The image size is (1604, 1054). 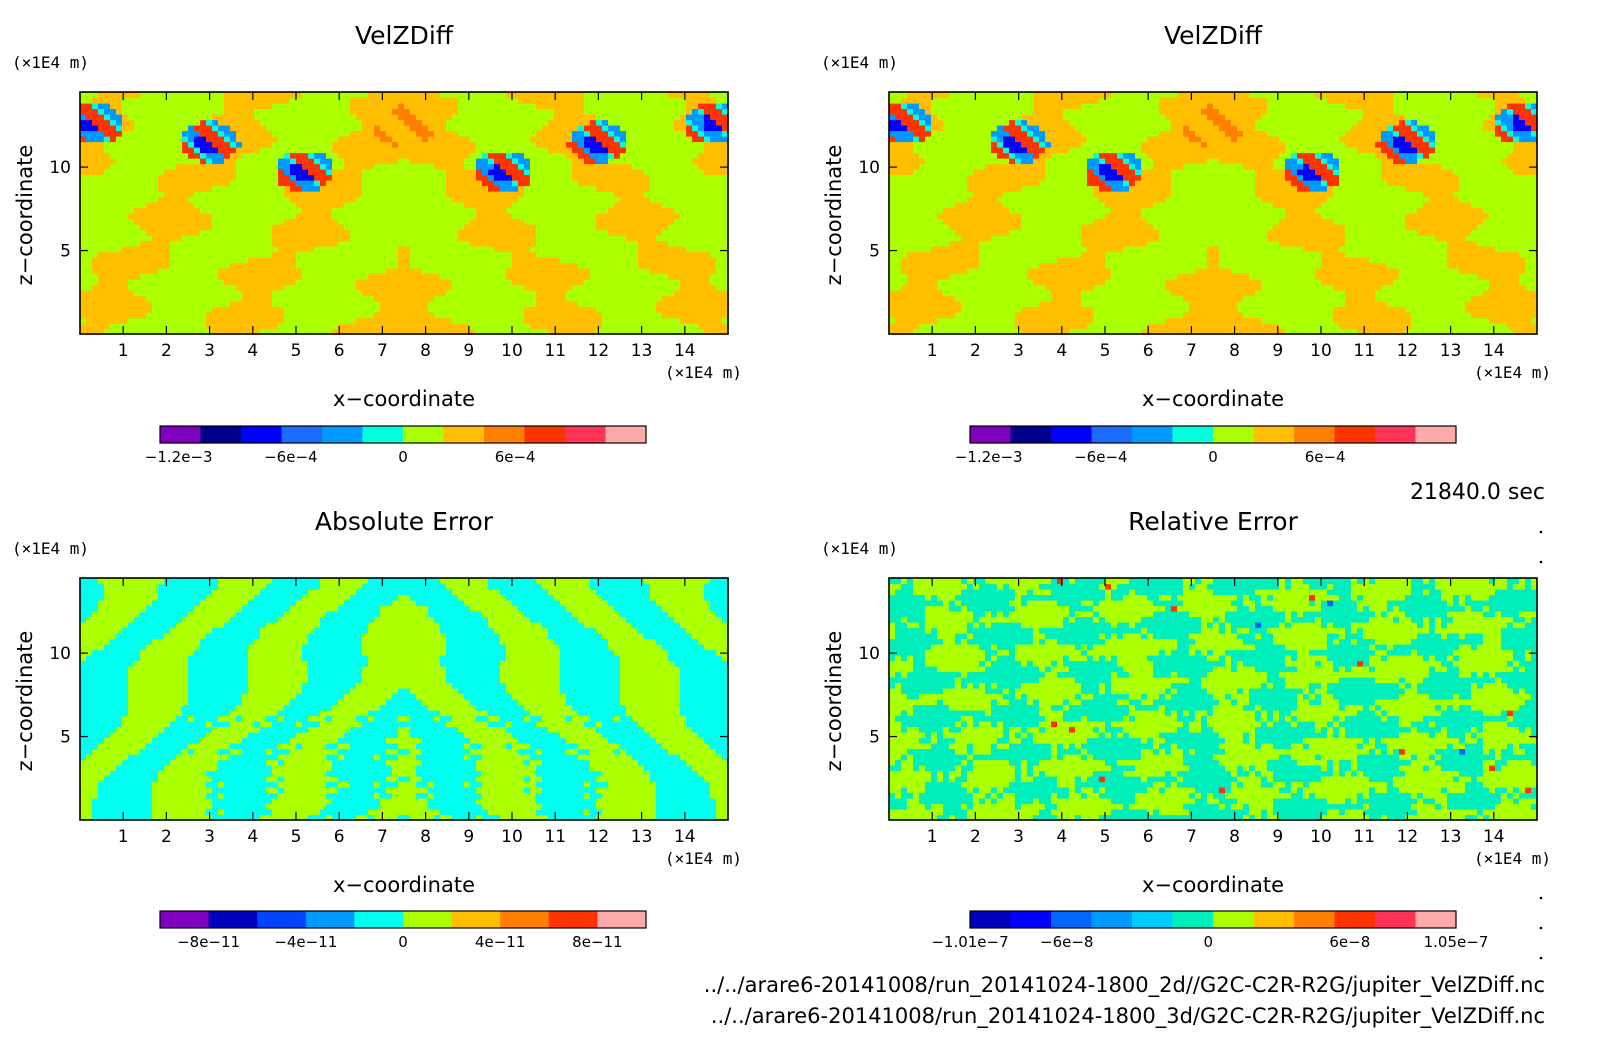 What do you see at coordinates (1213, 35) in the screenshot?
I see `chart-title: VelZDiff` at bounding box center [1213, 35].